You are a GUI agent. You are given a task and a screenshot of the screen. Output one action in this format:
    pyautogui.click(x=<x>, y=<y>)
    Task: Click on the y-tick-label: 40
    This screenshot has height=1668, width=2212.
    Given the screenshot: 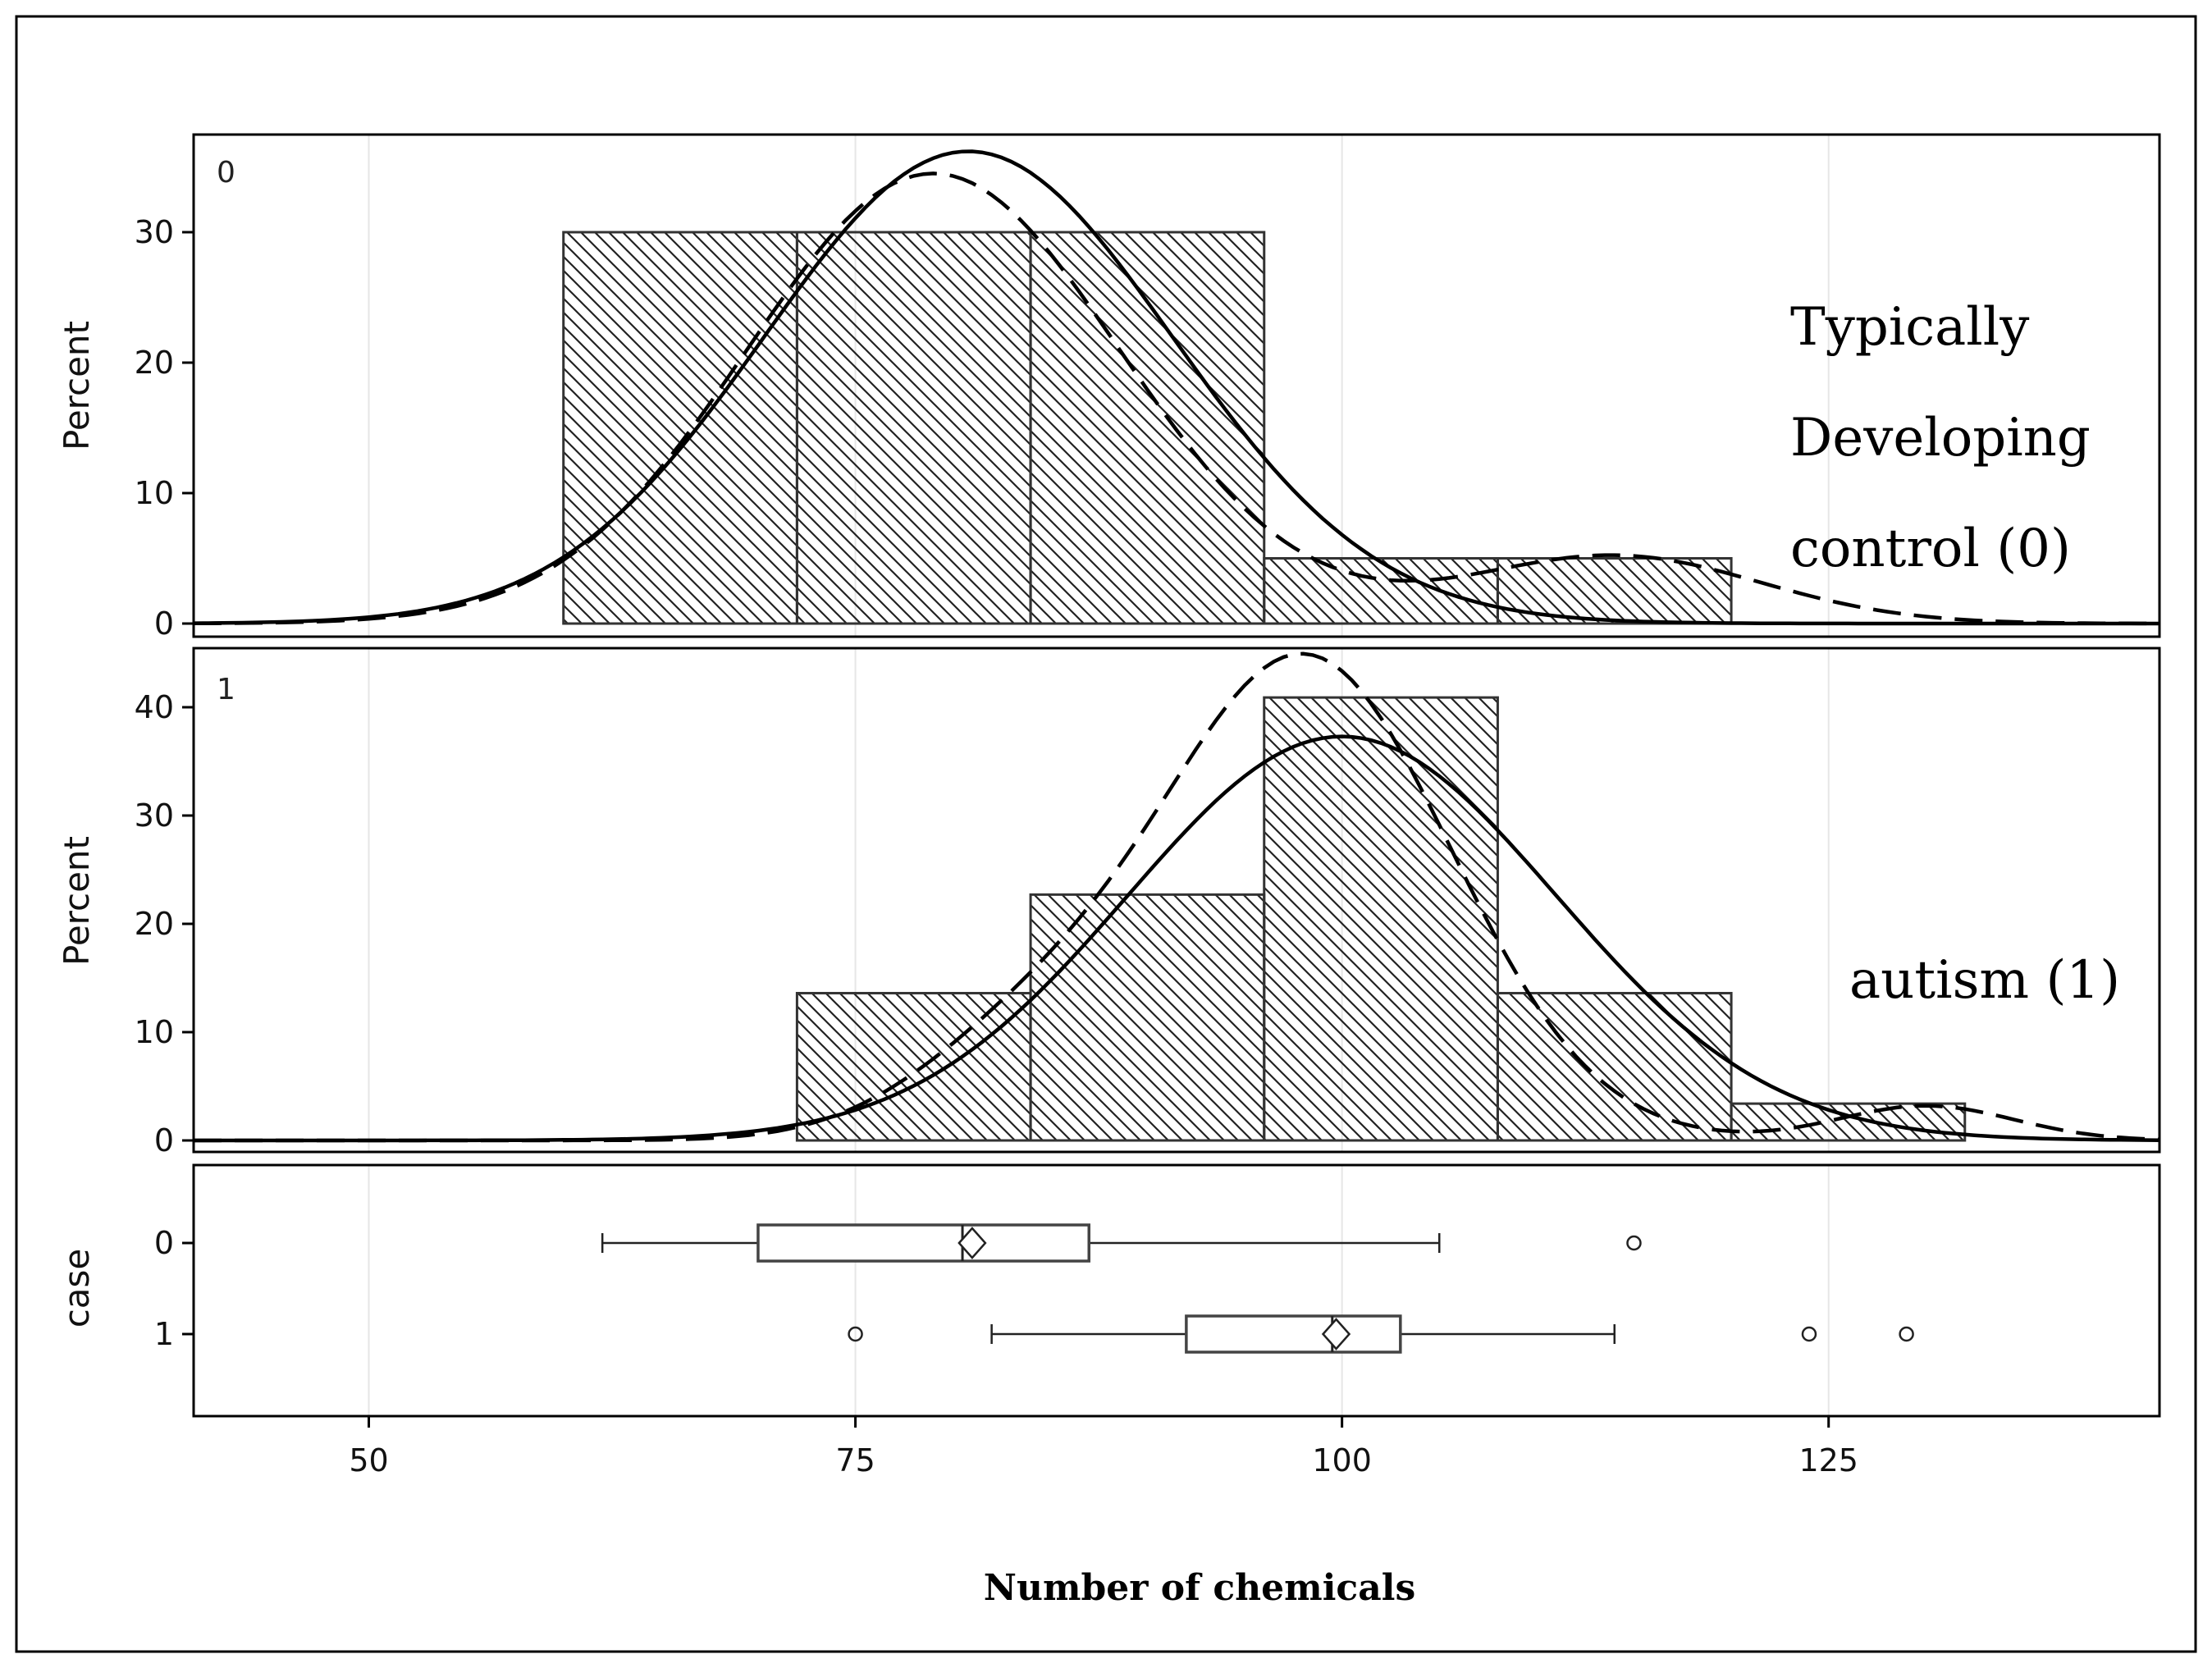 What is the action you would take?
    pyautogui.click(x=154, y=707)
    